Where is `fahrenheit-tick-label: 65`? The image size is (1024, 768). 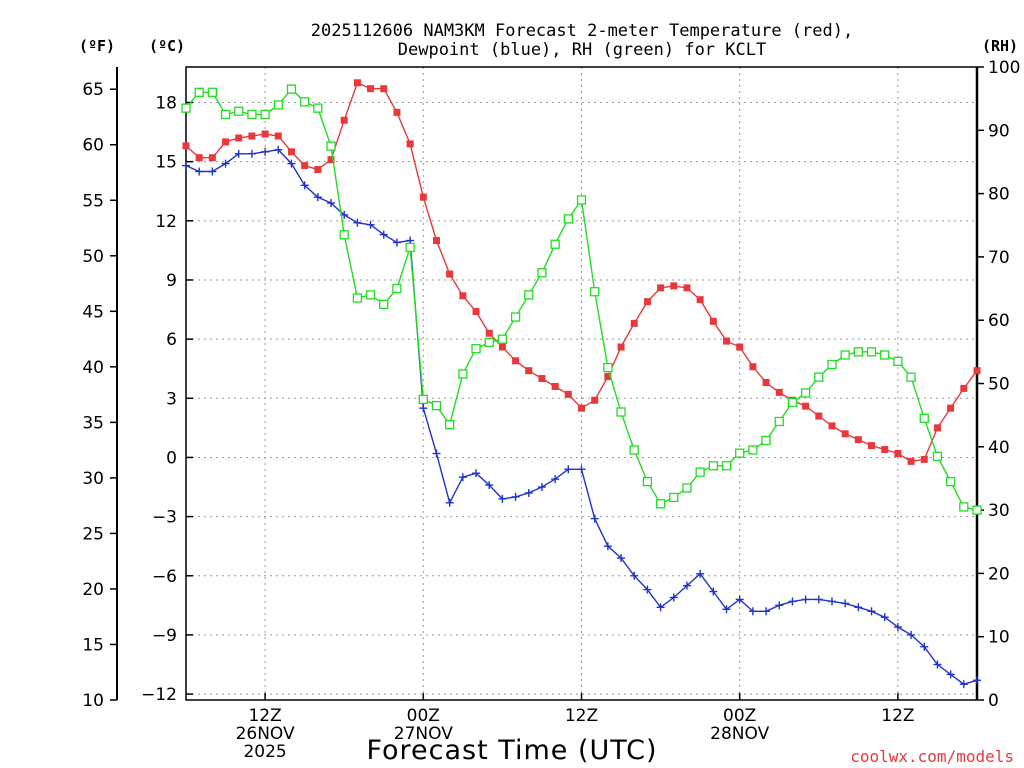
fahrenheit-tick-label: 65 is located at coordinates (93, 90).